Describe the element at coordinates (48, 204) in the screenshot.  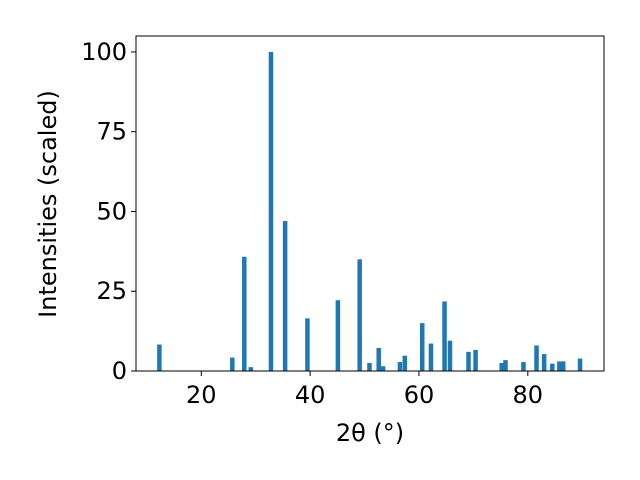
I see `y-axis-label: Intensities (scaled)` at that location.